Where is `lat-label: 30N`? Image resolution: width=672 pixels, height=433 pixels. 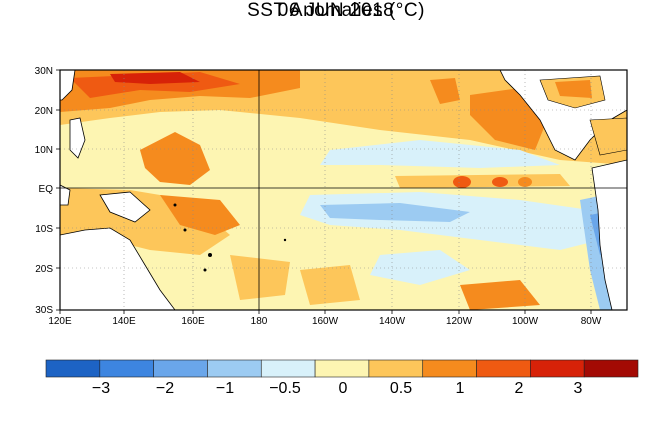 lat-label: 30N is located at coordinates (44, 71).